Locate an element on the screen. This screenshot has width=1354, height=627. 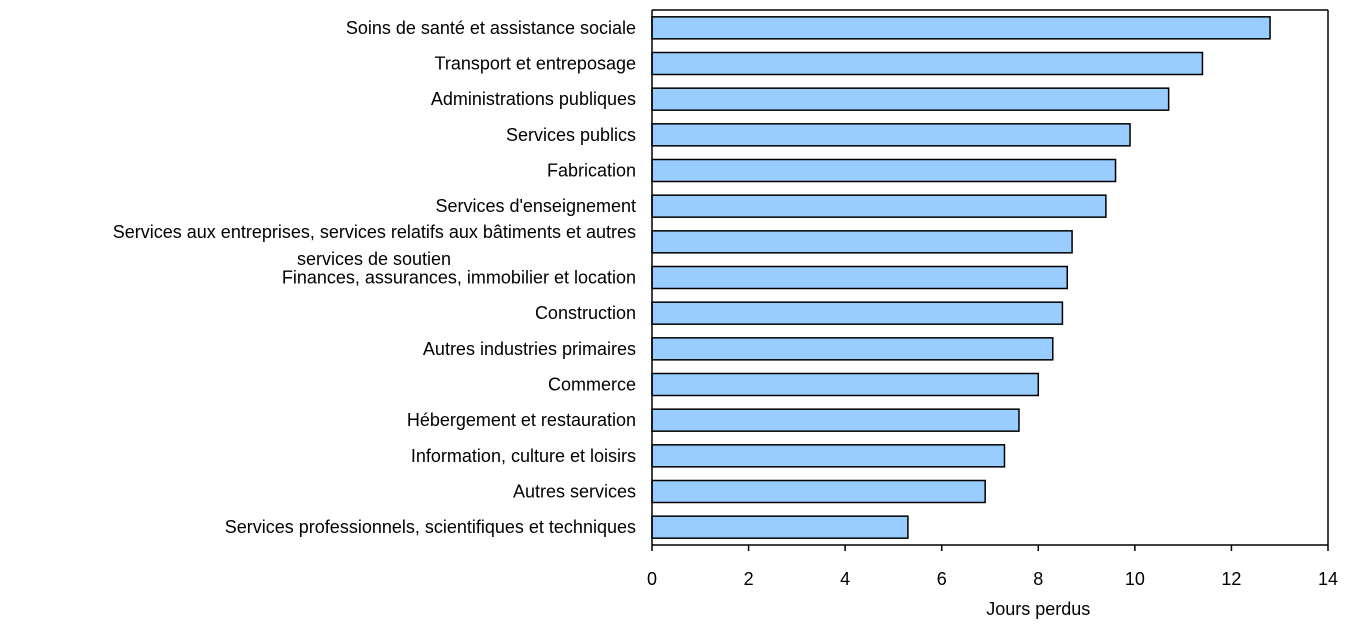
category-label: Construction is located at coordinates (585, 313).